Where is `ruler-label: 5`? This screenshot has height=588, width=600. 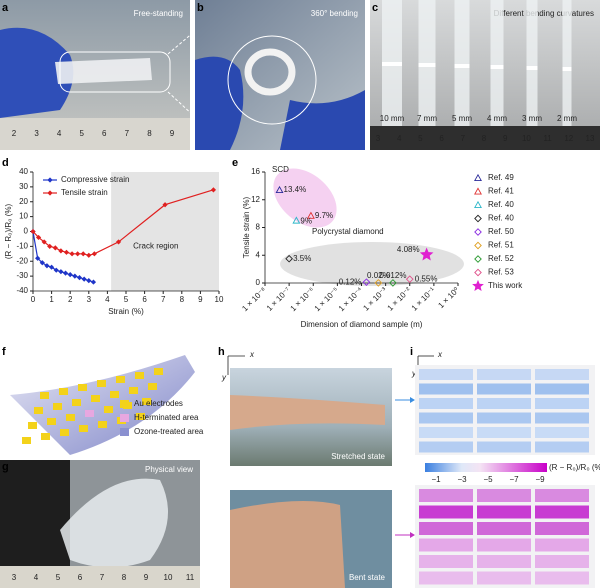 ruler-label: 5 is located at coordinates (58, 577).